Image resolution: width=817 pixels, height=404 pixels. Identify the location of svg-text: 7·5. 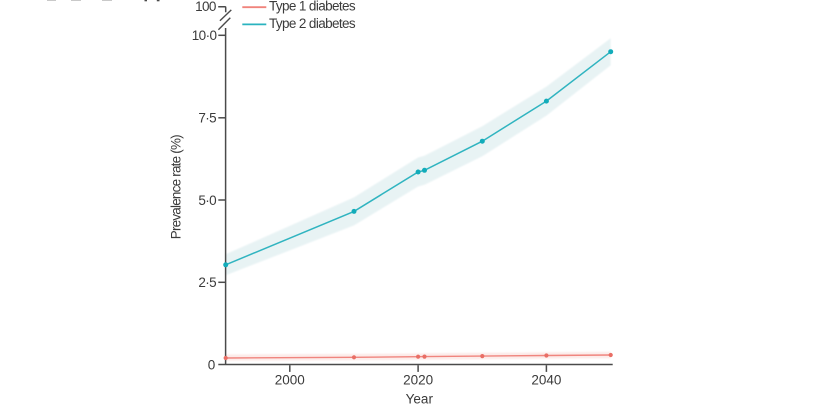
(207, 118).